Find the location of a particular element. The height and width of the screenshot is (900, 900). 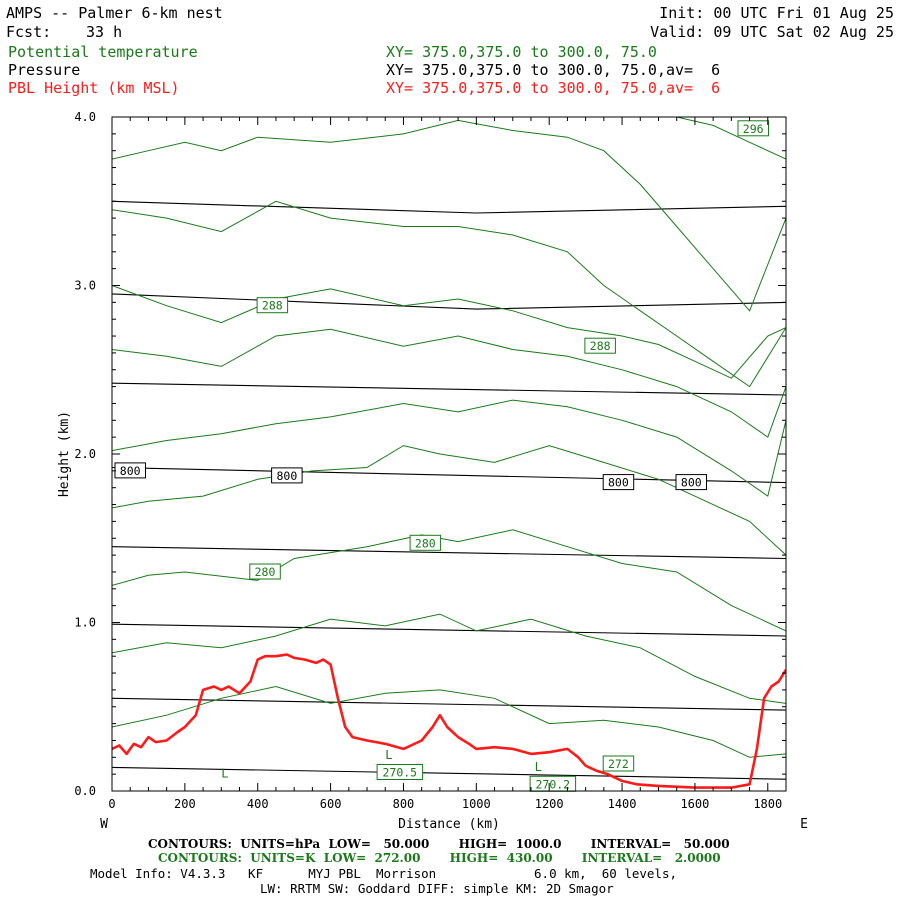

pressure-label-text-0: 800 is located at coordinates (130, 471).